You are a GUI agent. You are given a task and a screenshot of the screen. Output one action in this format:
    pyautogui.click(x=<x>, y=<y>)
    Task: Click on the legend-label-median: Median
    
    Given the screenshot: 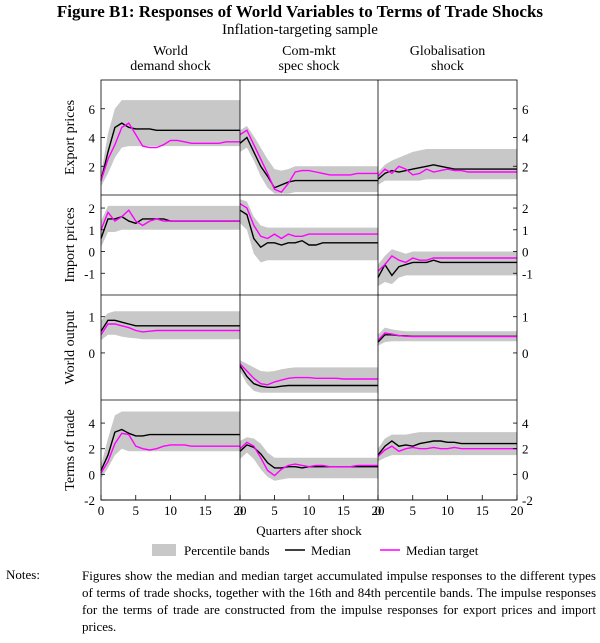 What is the action you would take?
    pyautogui.click(x=331, y=550)
    